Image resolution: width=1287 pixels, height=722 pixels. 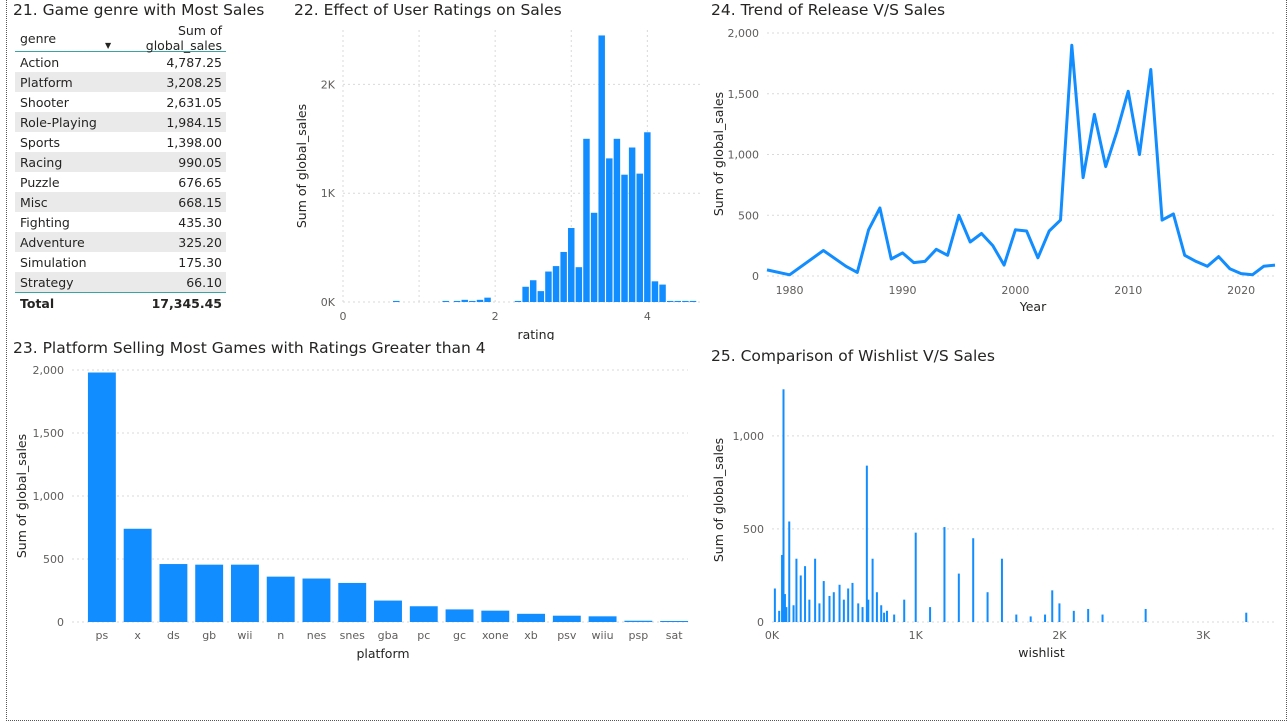 I want to click on column-header-sales: Sum of global_sales, so click(x=183, y=38).